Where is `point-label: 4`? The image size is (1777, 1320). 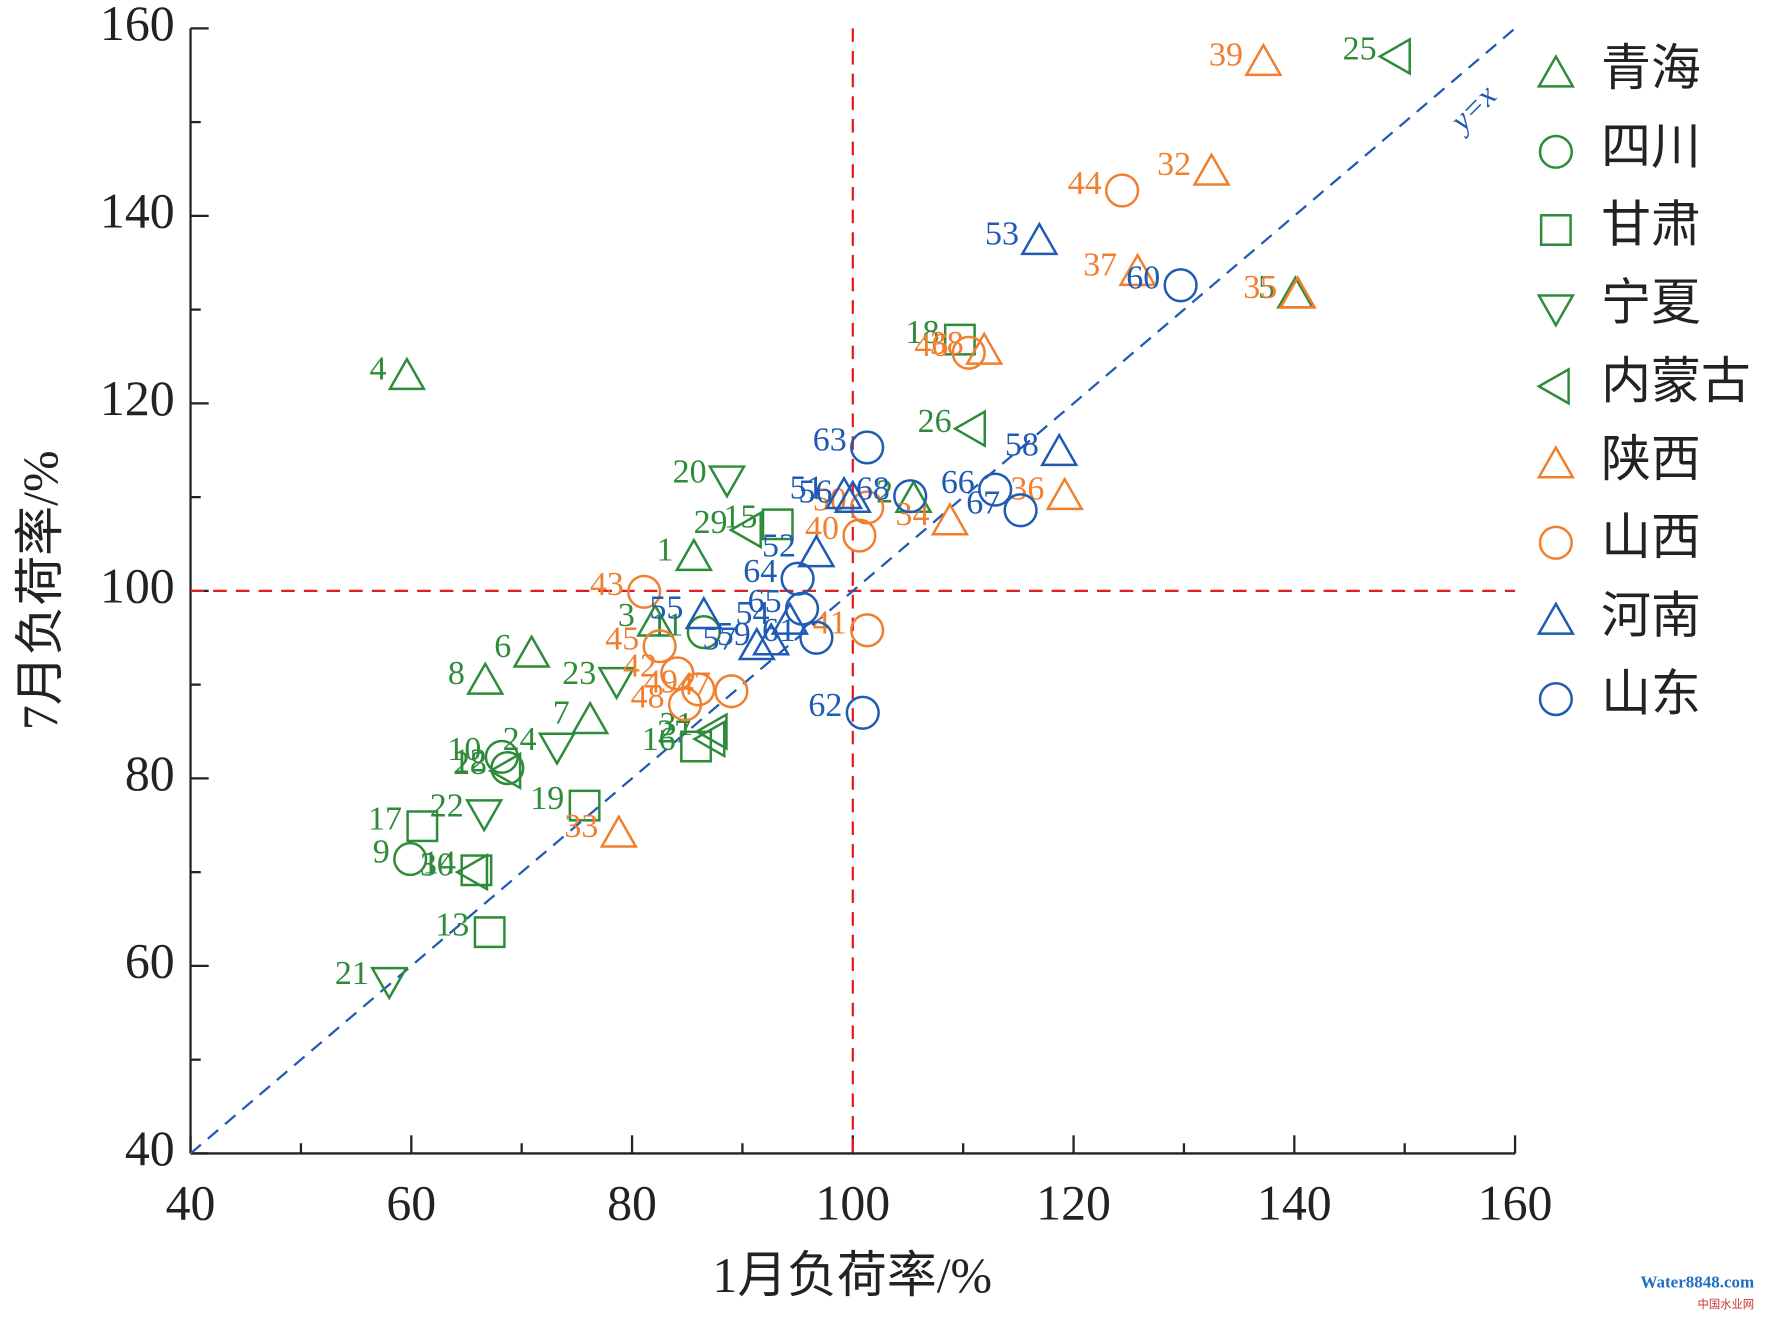
point-label: 4 is located at coordinates (377, 368).